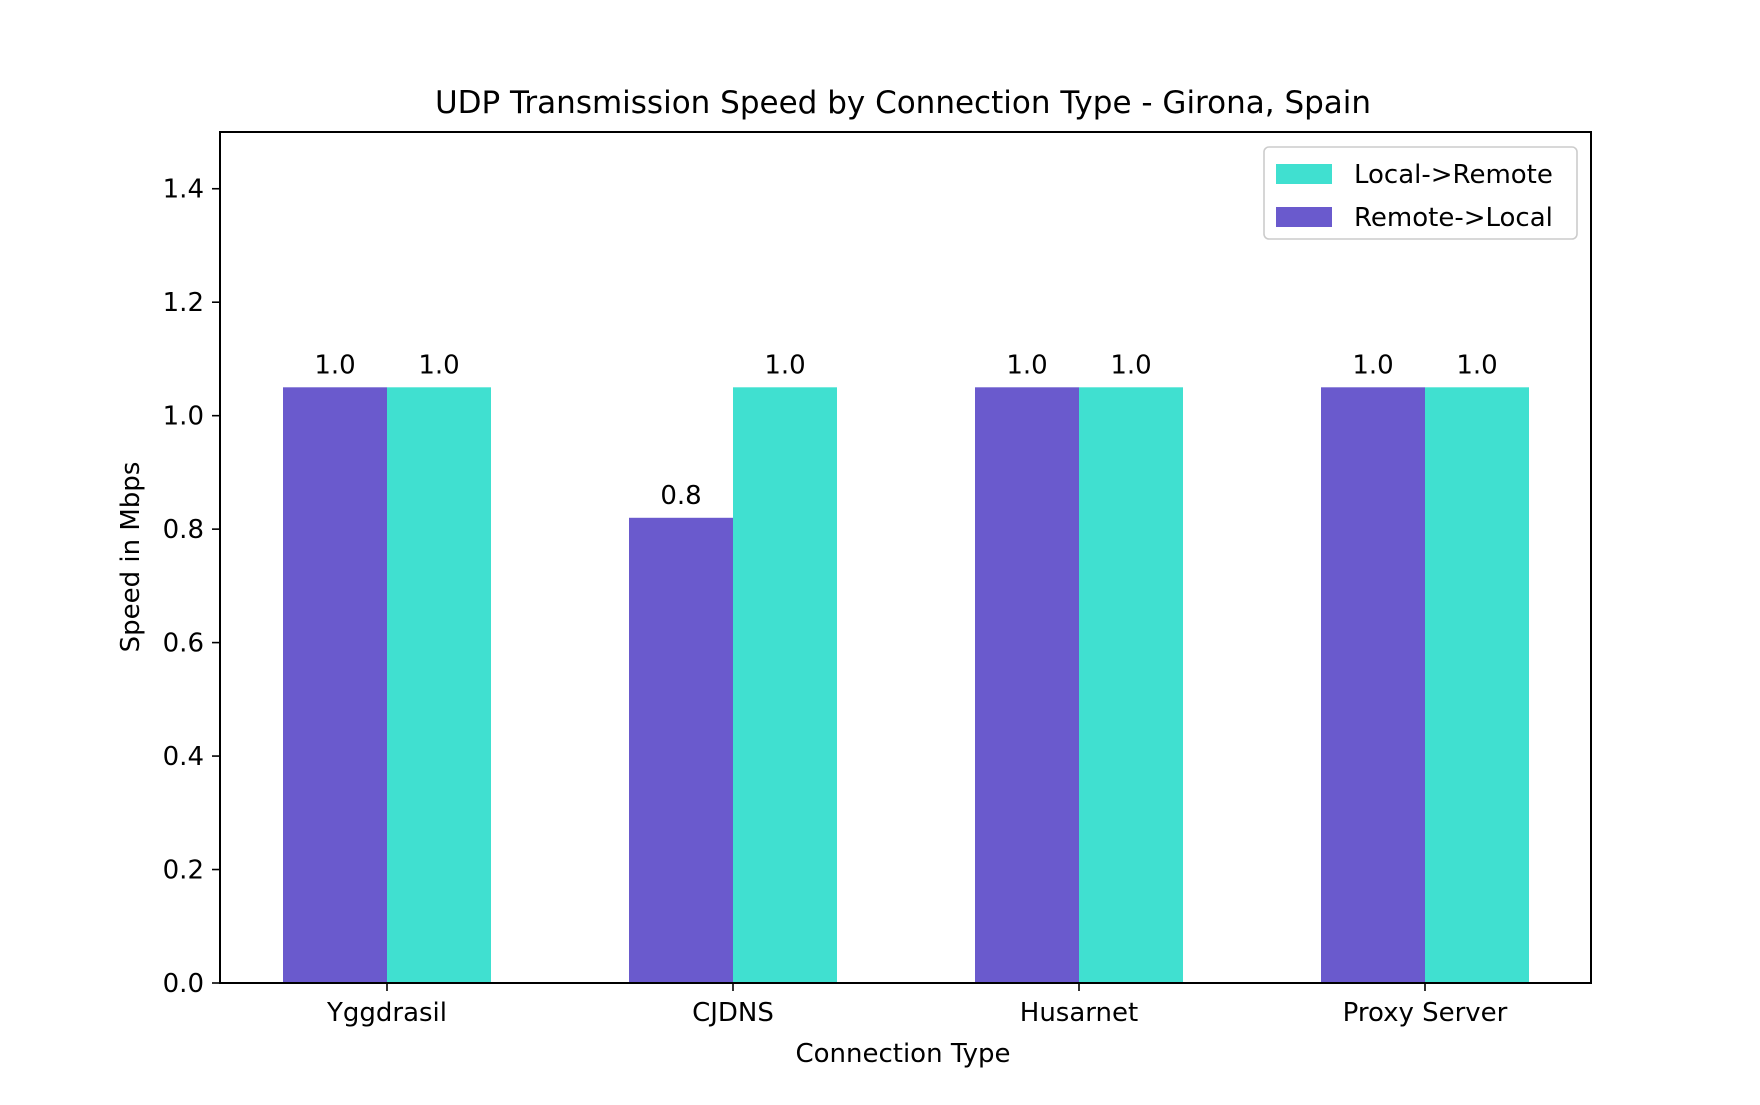  I want to click on y-tick-label: 0.8, so click(183, 530).